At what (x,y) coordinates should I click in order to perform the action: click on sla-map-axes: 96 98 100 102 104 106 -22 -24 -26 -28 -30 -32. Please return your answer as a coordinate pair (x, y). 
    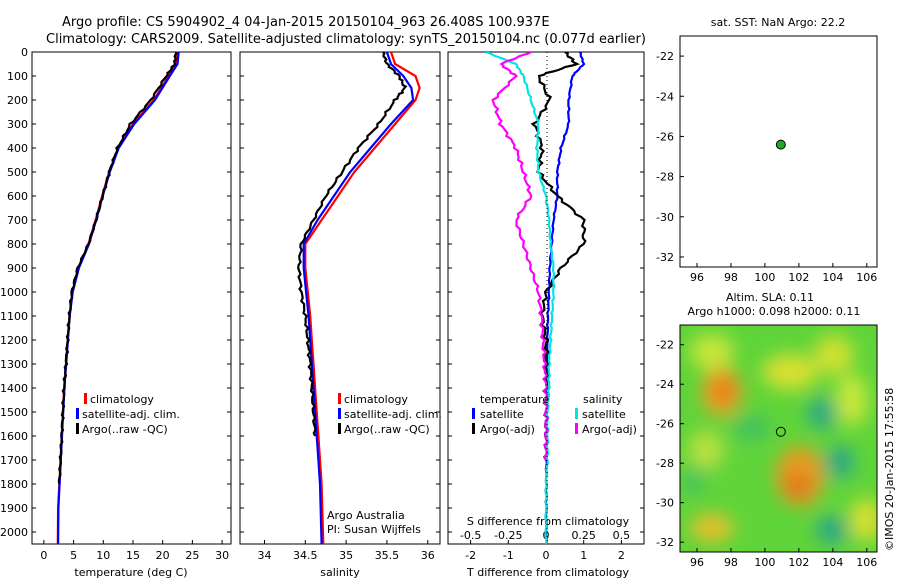
    Looking at the image, I should click on (766, 454).